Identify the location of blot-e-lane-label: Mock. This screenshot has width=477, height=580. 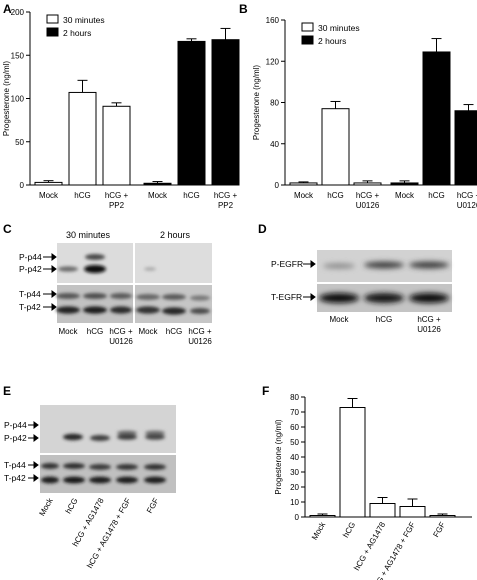
(46, 507).